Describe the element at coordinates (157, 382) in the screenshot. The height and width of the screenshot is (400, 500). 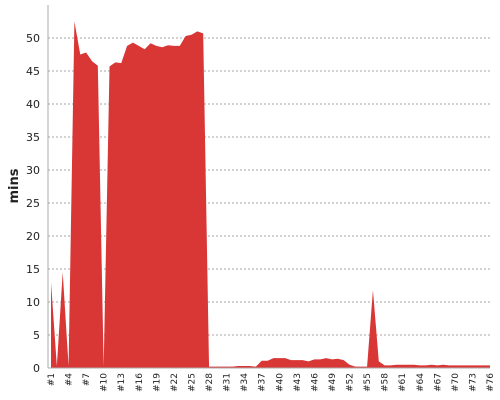
I see `x-tick-label: #19` at that location.